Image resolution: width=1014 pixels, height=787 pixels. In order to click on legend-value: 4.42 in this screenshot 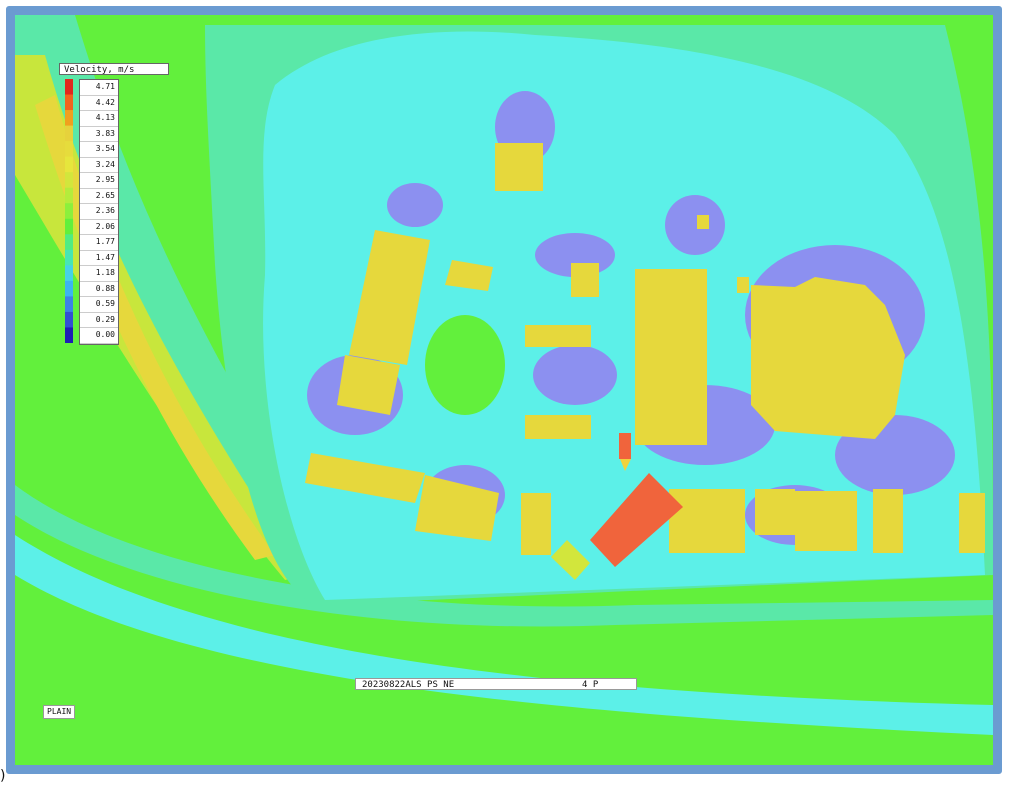, I will do `click(99, 104)`.